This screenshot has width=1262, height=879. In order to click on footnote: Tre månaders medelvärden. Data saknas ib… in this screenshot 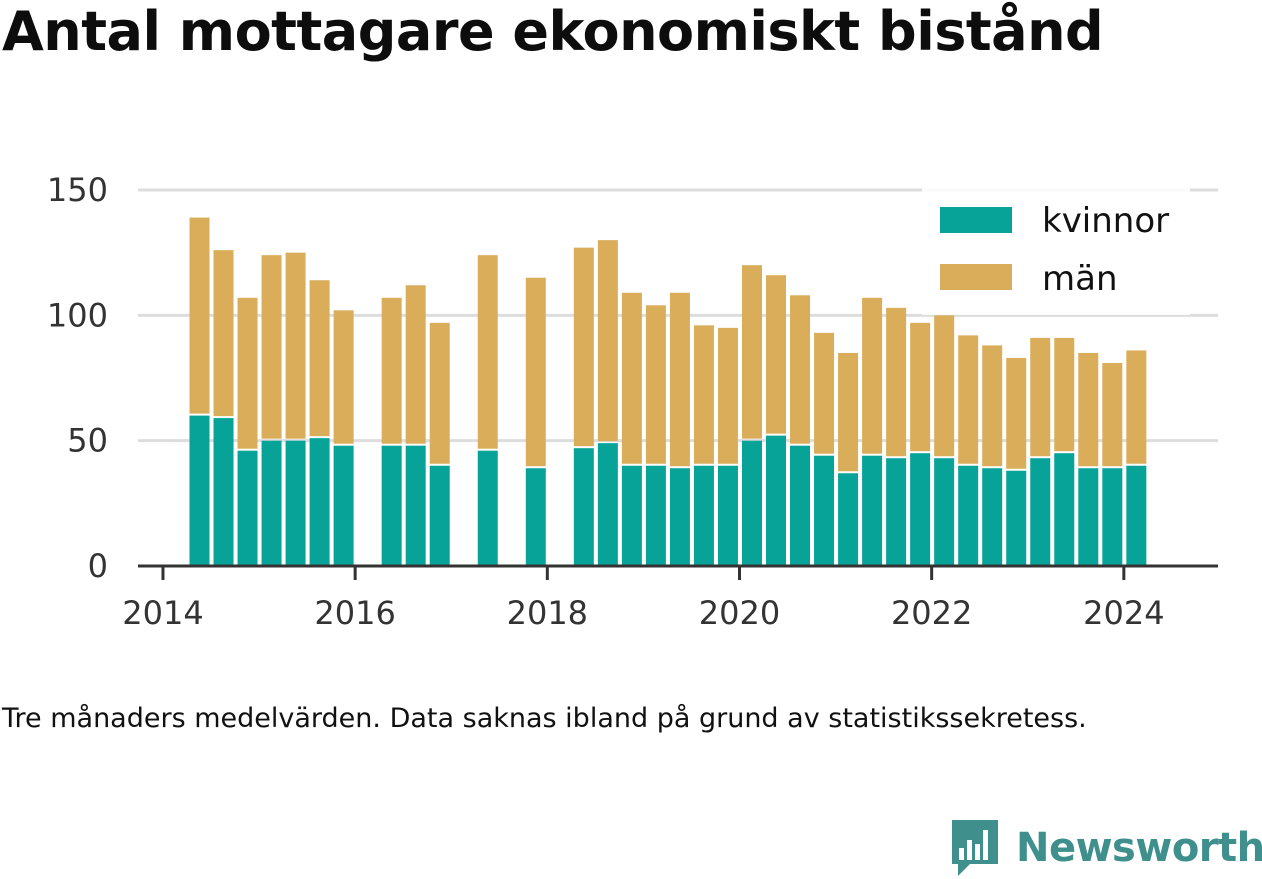, I will do `click(544, 718)`.